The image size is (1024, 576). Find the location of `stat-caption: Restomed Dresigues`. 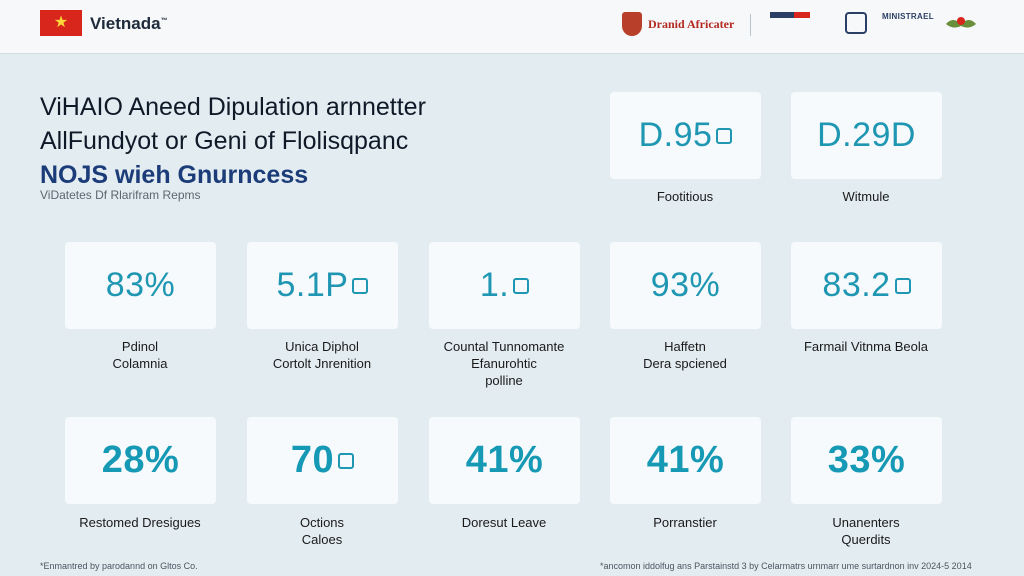

stat-caption: Restomed Dresigues is located at coordinates (140, 522).